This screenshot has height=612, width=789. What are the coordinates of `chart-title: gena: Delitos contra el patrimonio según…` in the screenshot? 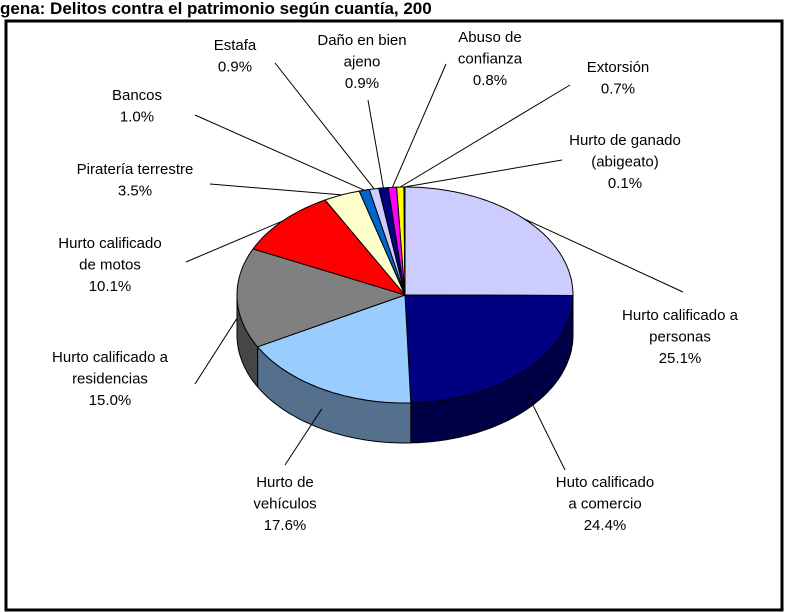 It's located at (216, 9).